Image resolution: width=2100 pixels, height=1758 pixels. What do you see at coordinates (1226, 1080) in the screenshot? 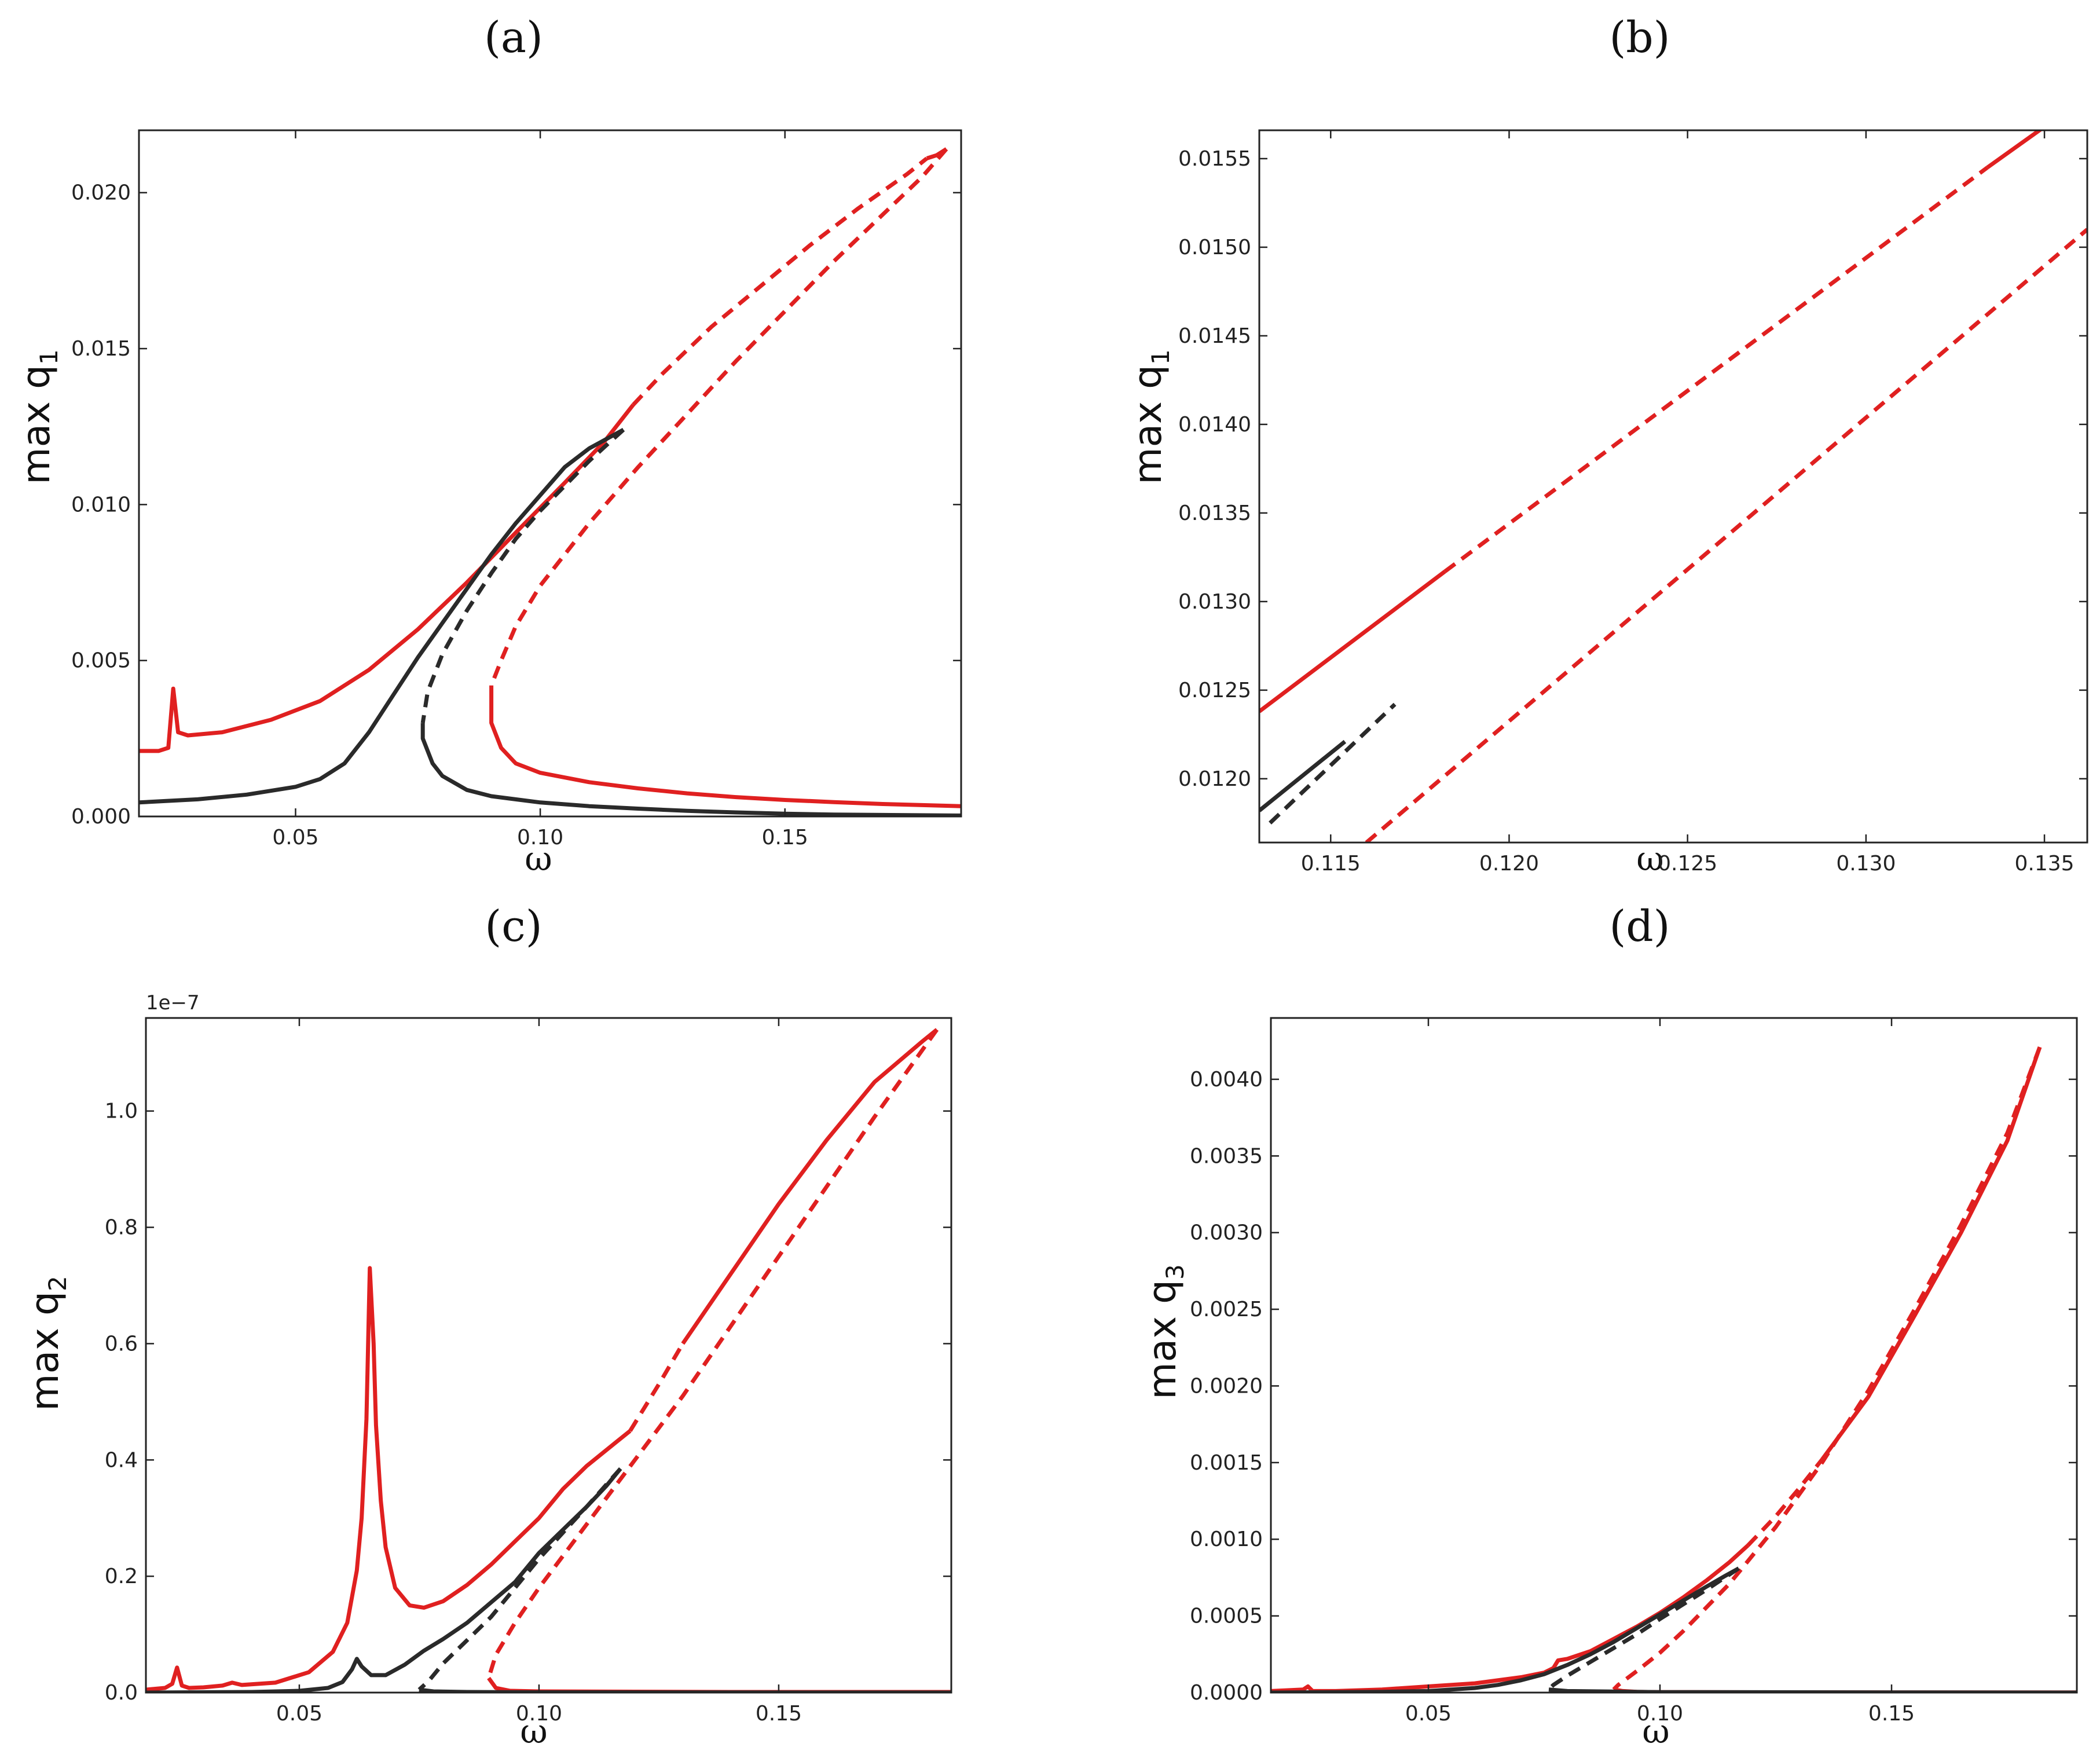
I see `y-tick-label: 0.0040` at bounding box center [1226, 1080].